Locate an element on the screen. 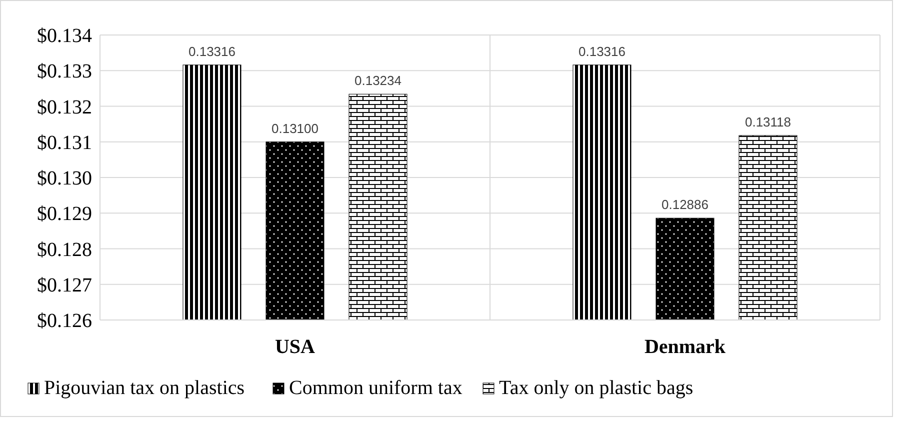 The image size is (901, 425). y-tick-label: $0.130 is located at coordinates (64, 179).